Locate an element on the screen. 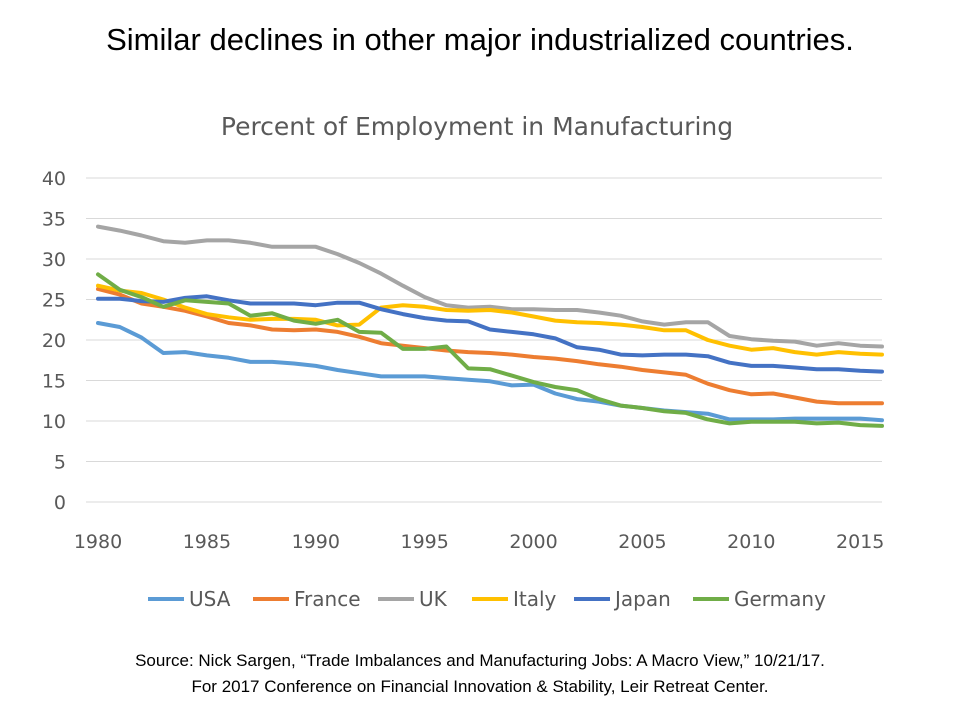  series-line-japan is located at coordinates (490, 334).